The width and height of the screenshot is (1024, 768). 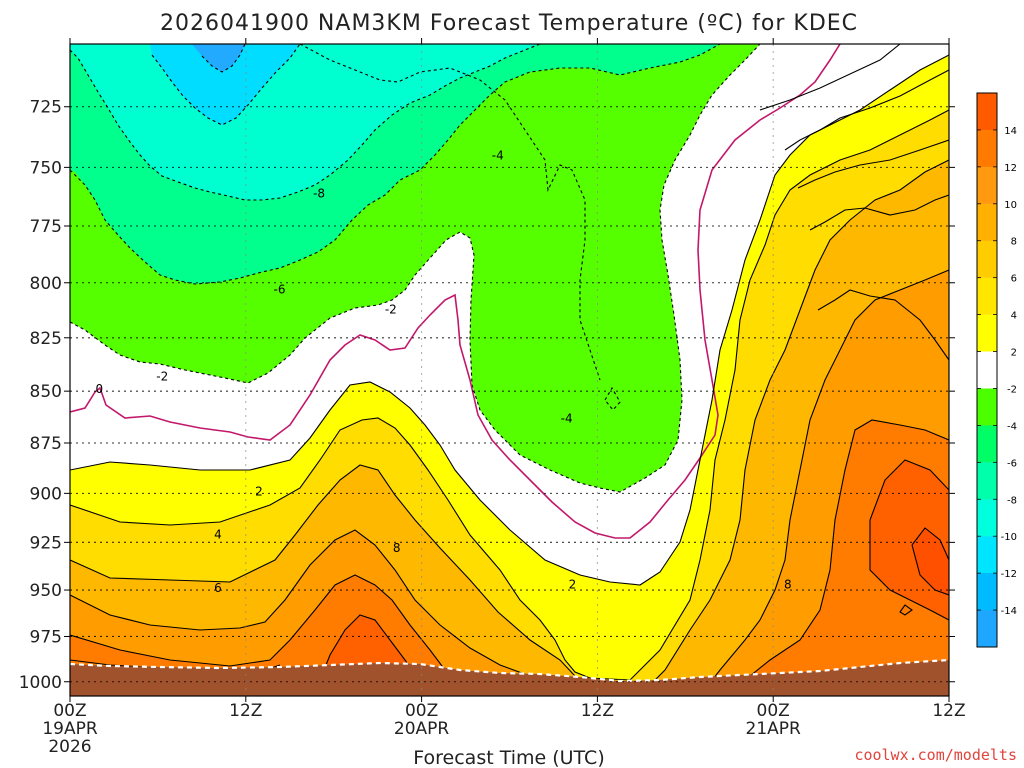 What do you see at coordinates (1014, 353) in the screenshot?
I see `colorbar-label: 2` at bounding box center [1014, 353].